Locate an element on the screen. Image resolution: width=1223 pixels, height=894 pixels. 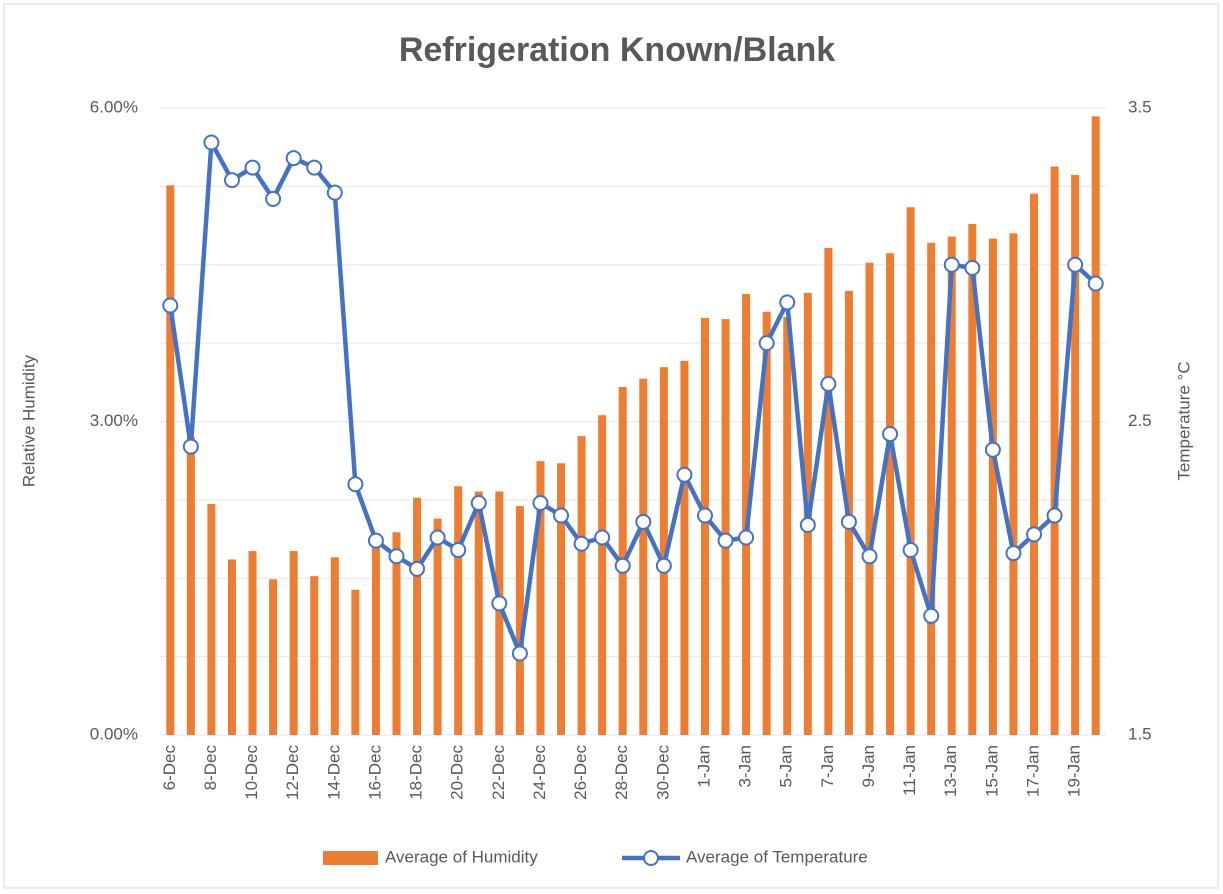
x-tick-label: 15-Jan is located at coordinates (991, 771).